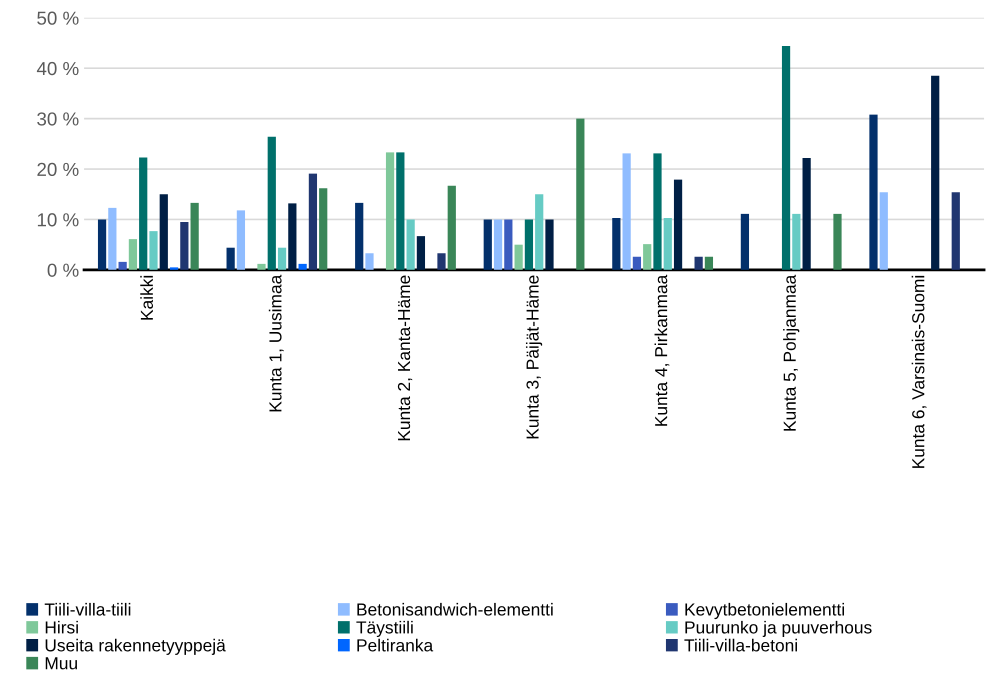 This screenshot has height=685, width=989. I want to click on legend-label: Useita rakennetyyppejä, so click(136, 646).